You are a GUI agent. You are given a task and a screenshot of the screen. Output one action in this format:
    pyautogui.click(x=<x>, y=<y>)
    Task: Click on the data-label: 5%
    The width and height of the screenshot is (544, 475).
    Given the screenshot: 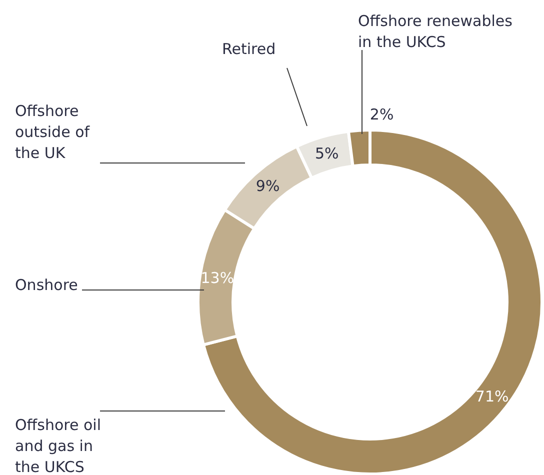 What is the action you would take?
    pyautogui.click(x=326, y=153)
    